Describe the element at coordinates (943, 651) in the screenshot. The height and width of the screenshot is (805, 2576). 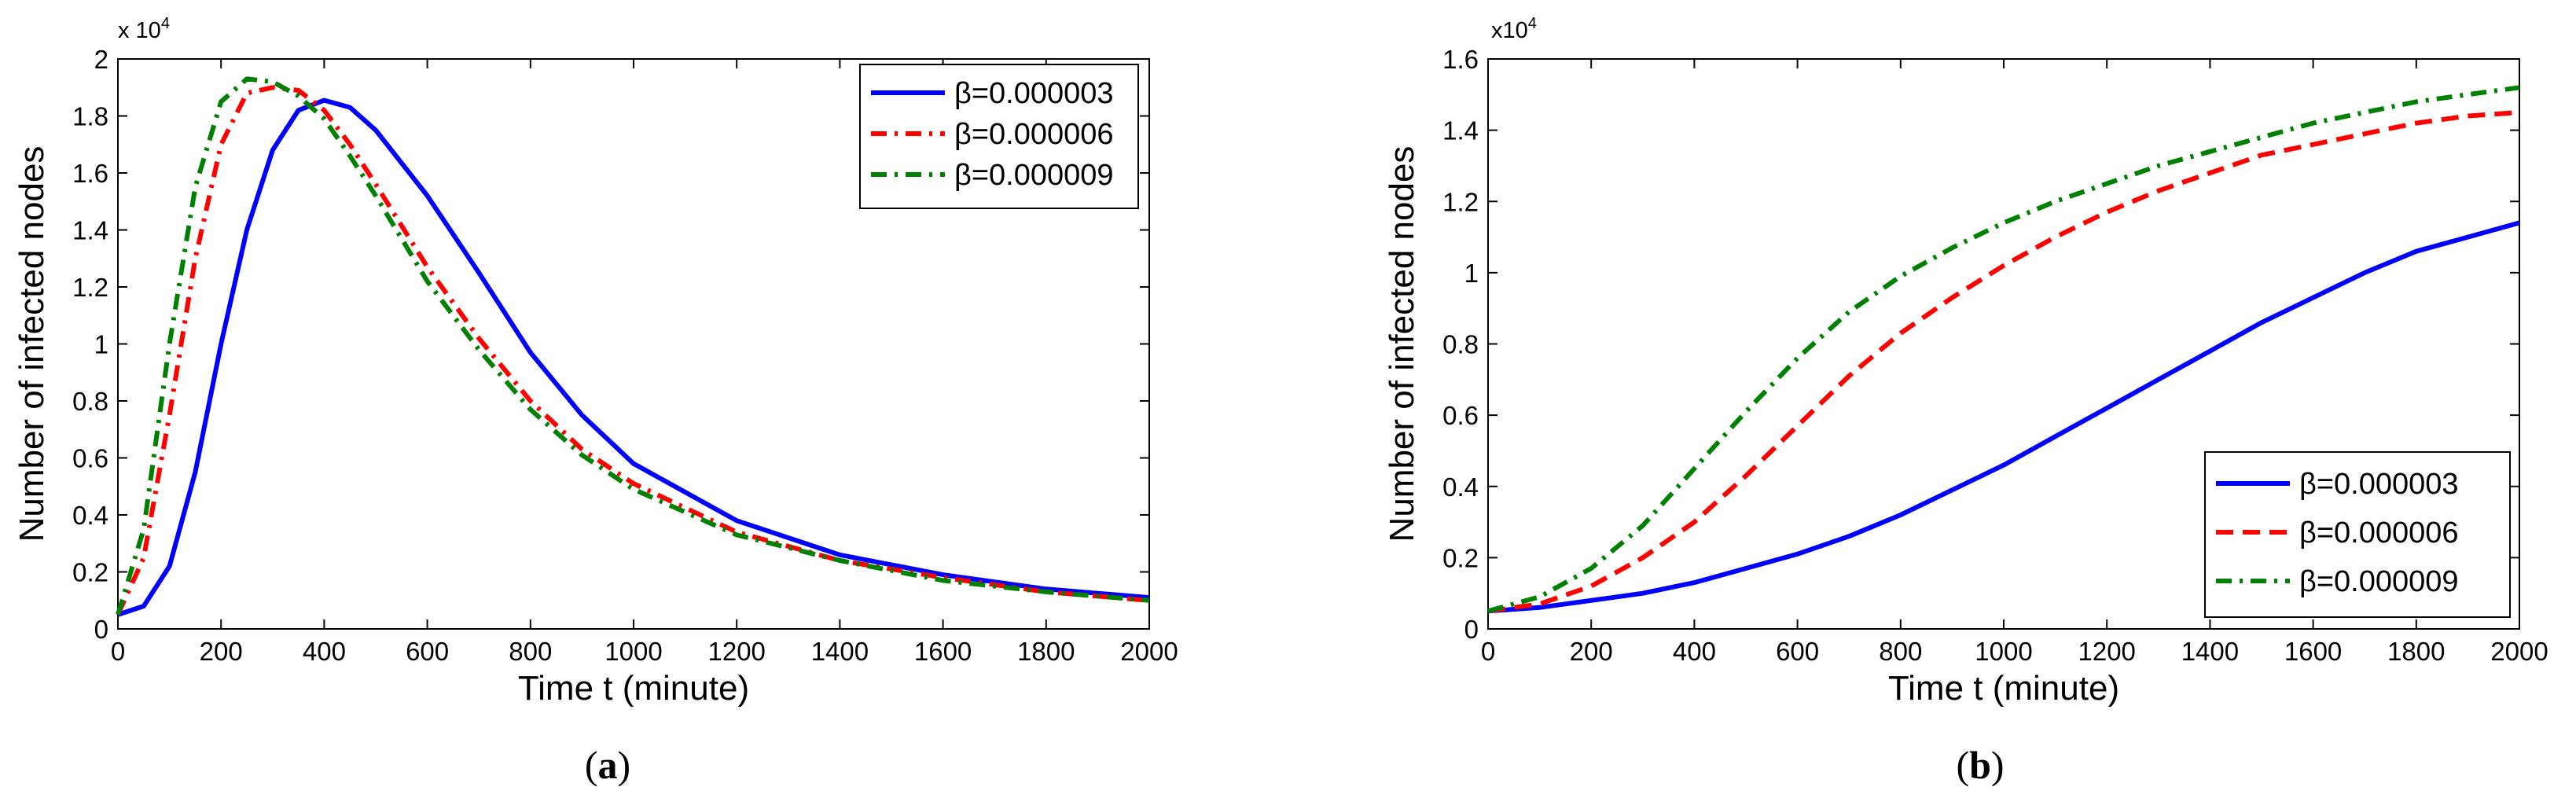
I see `x-tick-label-a: 1600` at that location.